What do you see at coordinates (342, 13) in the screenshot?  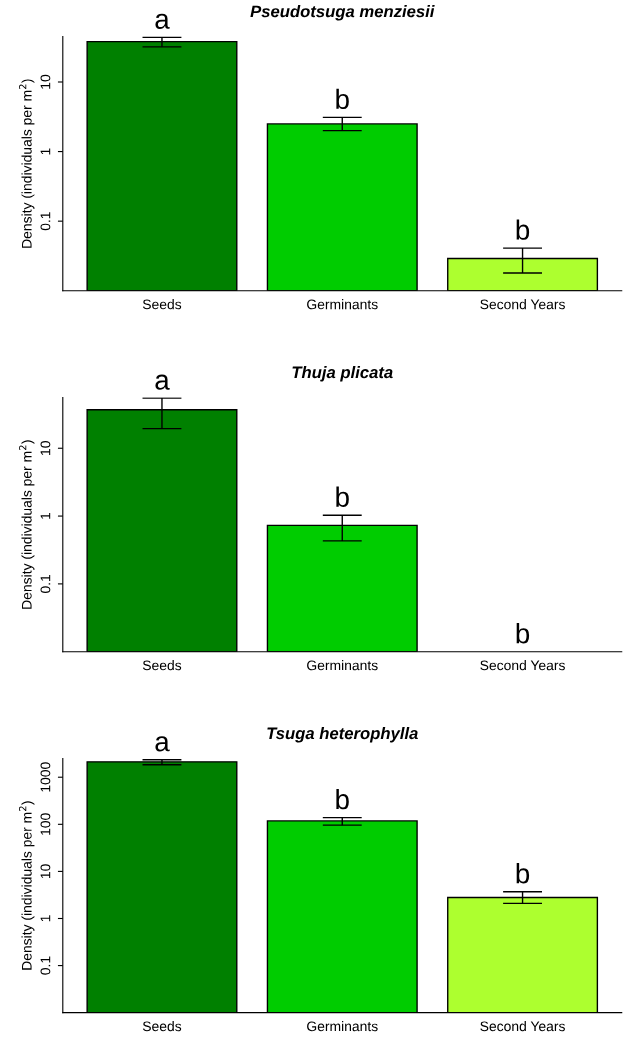 I see `chart-title: Pseudotsuga menziesii` at bounding box center [342, 13].